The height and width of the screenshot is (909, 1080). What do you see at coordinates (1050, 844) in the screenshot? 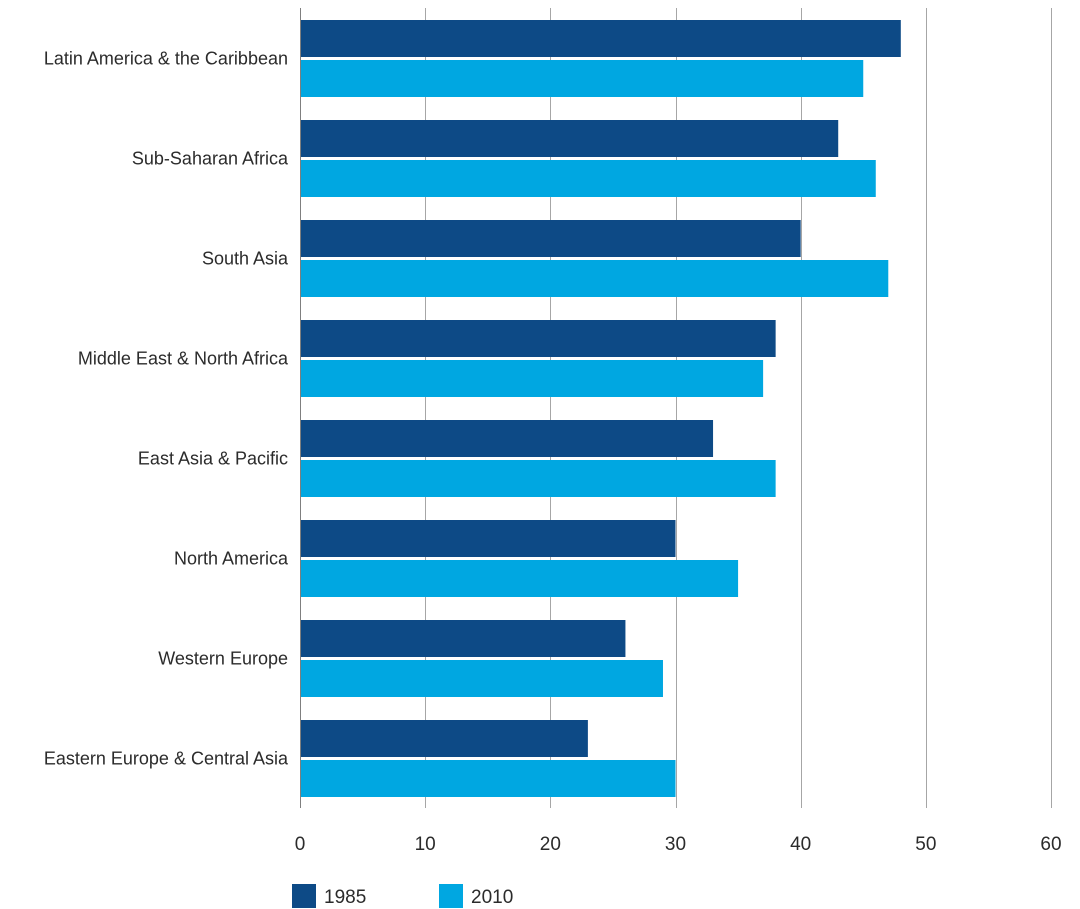
I see `x-tick-label: 60` at bounding box center [1050, 844].